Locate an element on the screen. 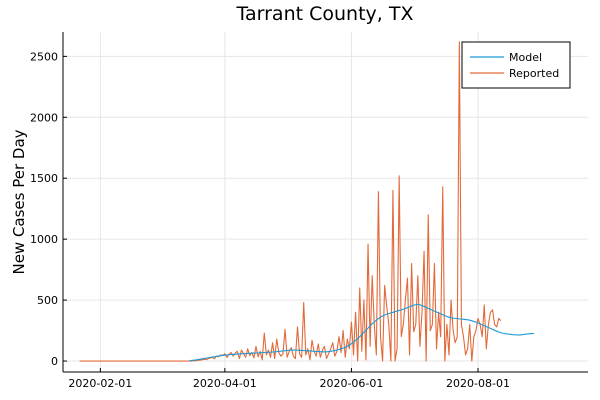 The image size is (600, 400). legend-box is located at coordinates (516, 65).